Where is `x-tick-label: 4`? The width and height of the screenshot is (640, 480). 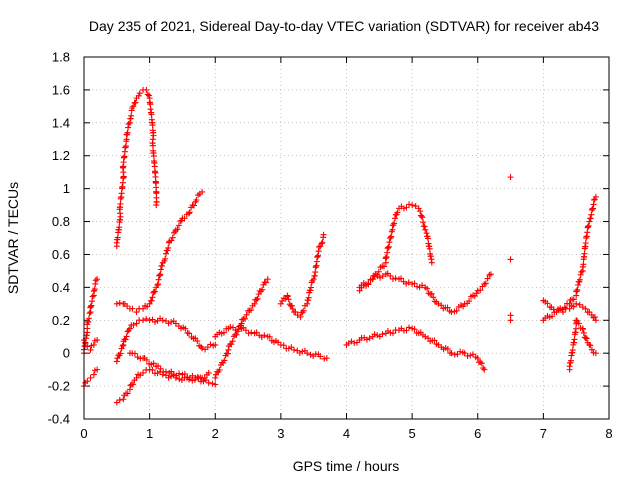
x-tick-label: 4 is located at coordinates (346, 433).